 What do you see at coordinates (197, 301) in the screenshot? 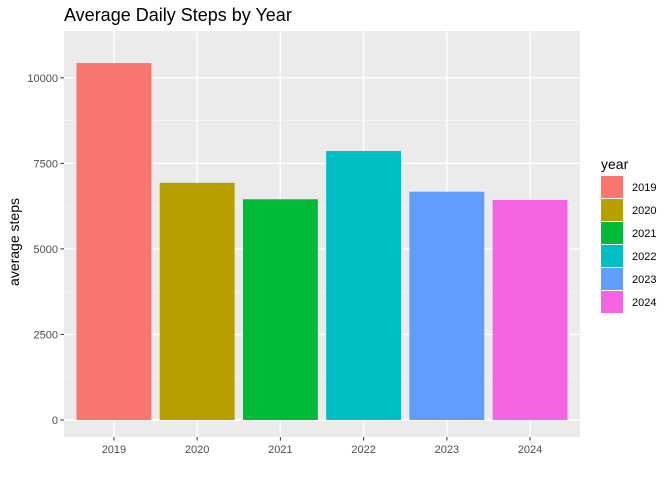
I see `bar-2020` at bounding box center [197, 301].